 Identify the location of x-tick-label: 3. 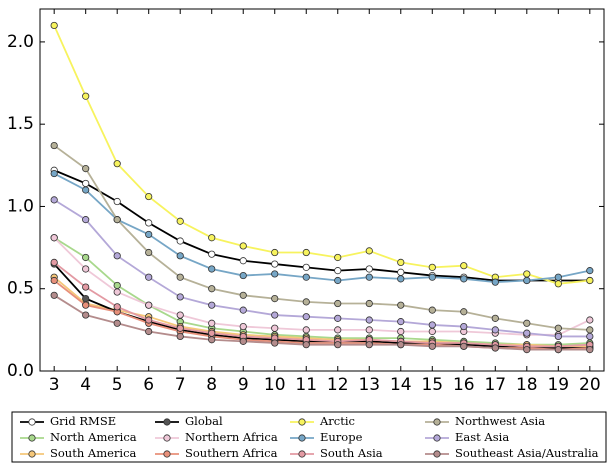
(54, 385).